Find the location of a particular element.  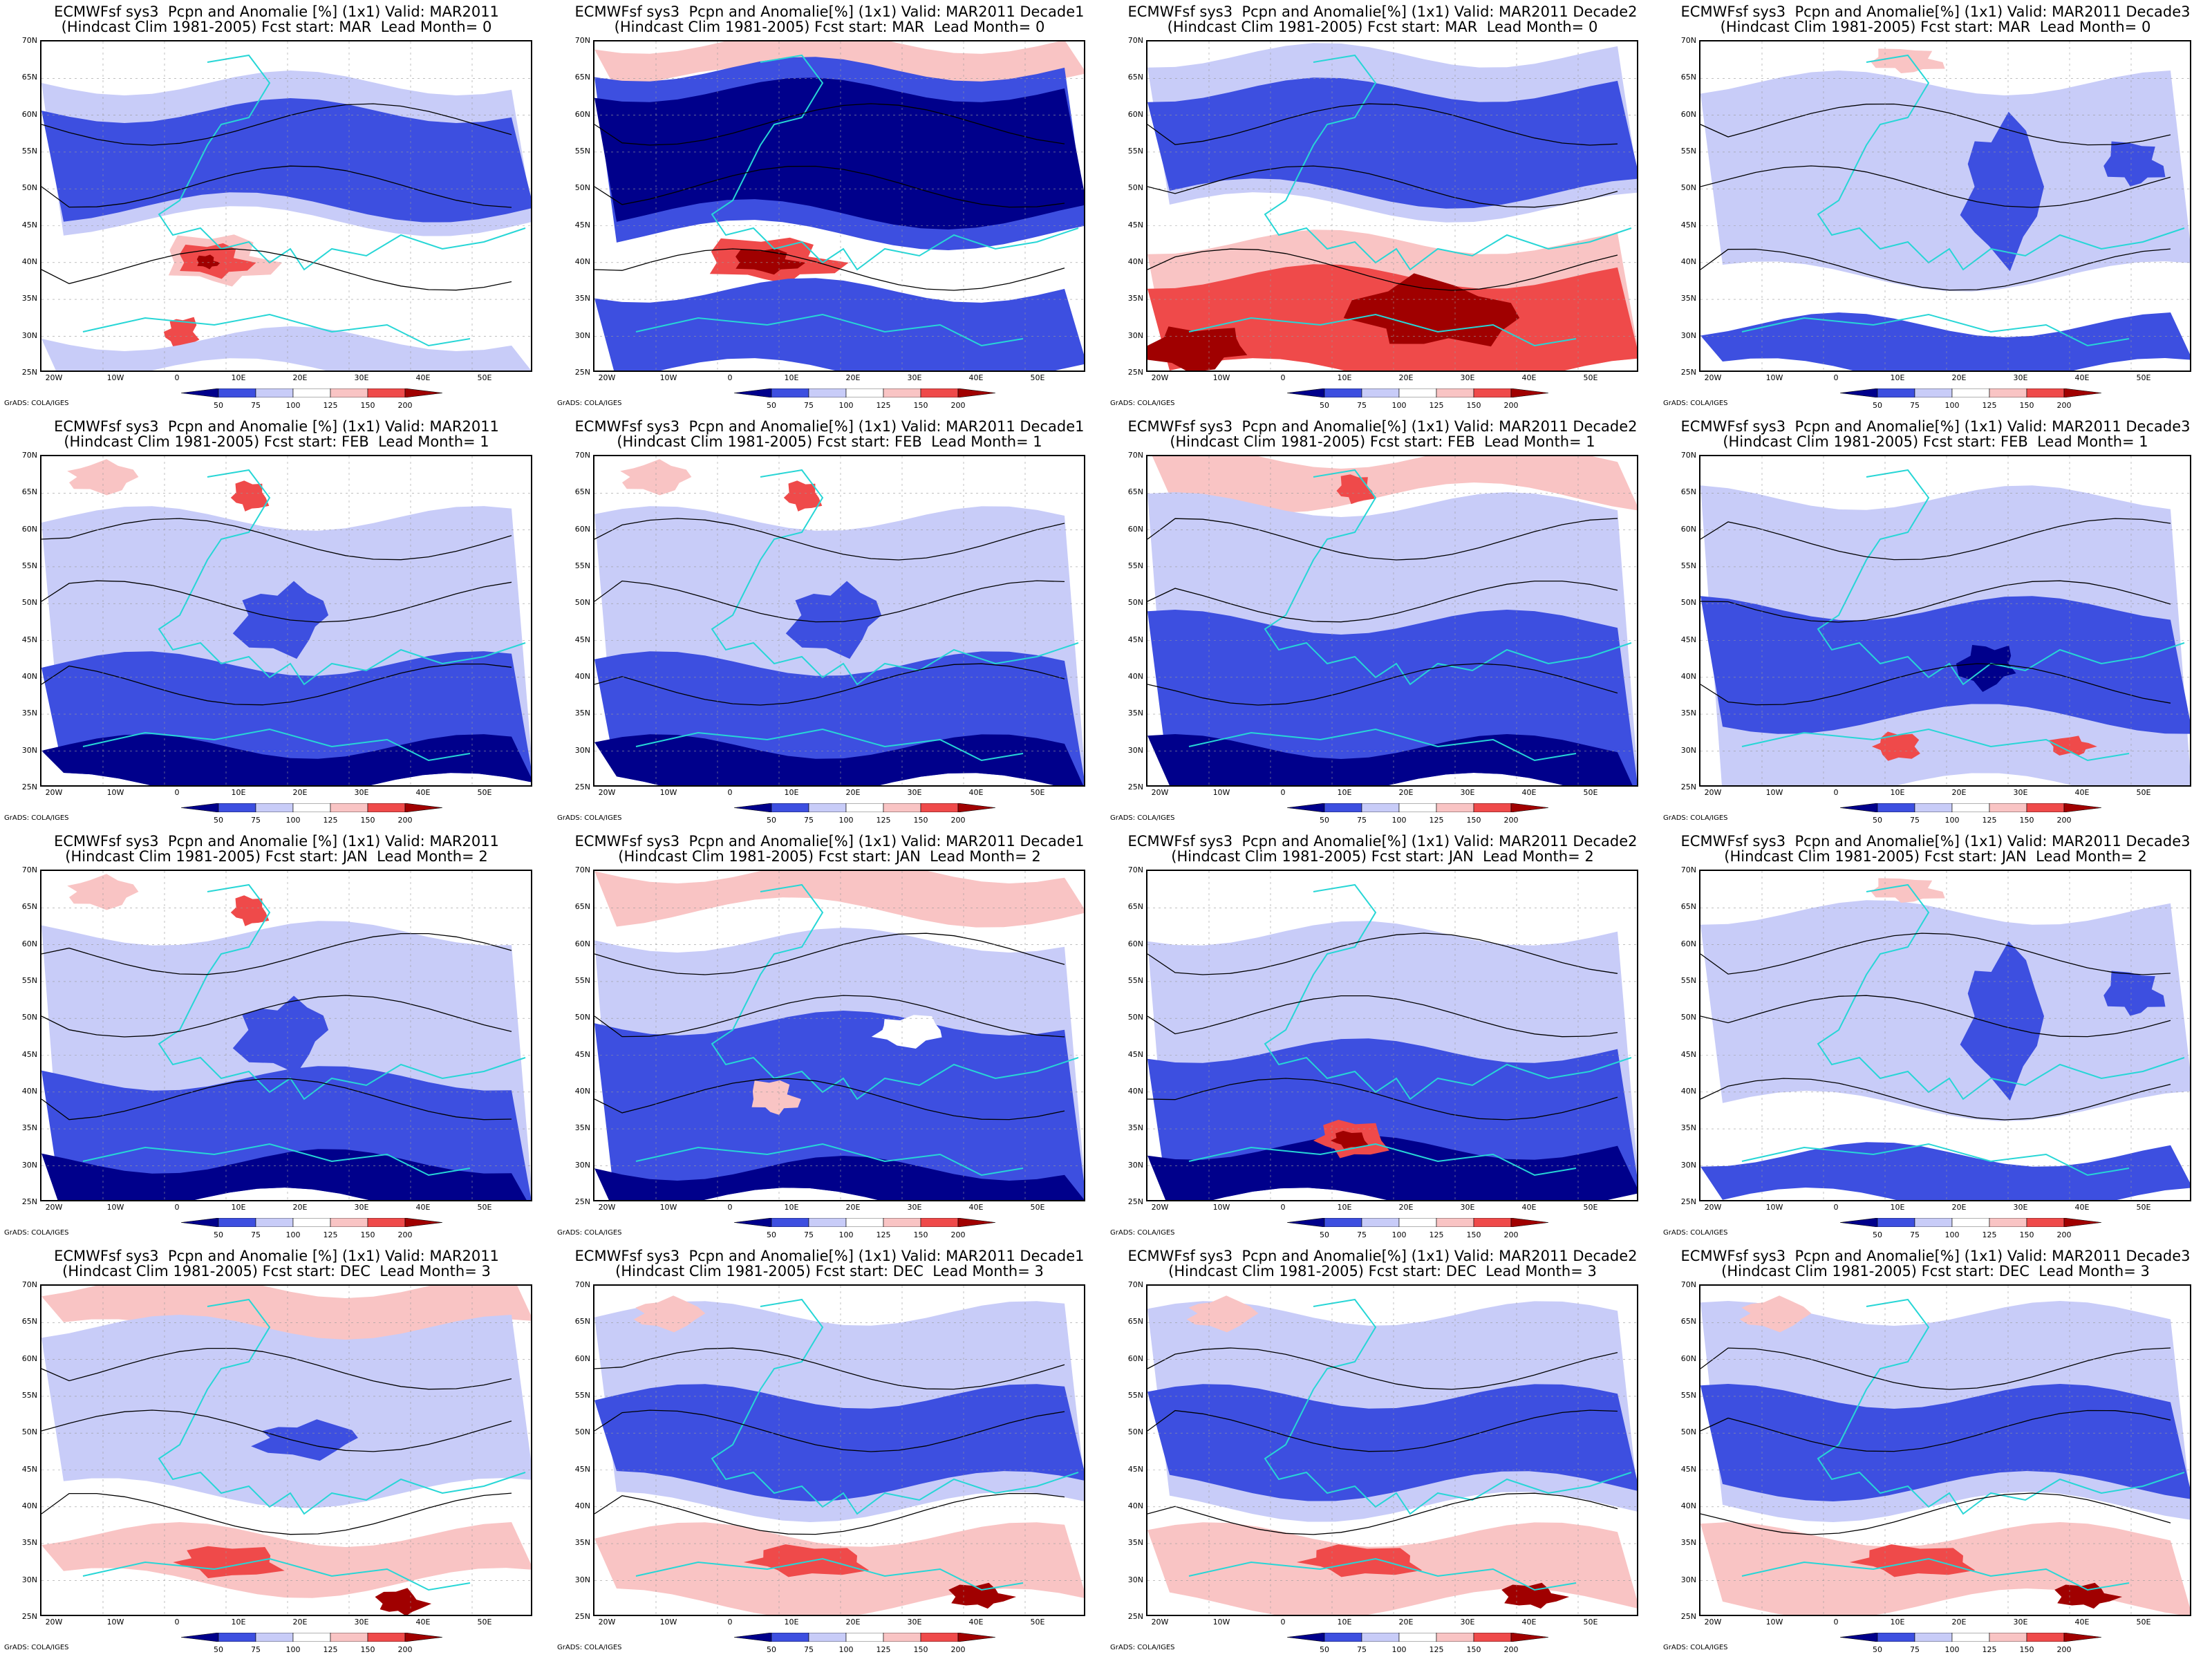

longitude-label: 0 is located at coordinates (1836, 793).